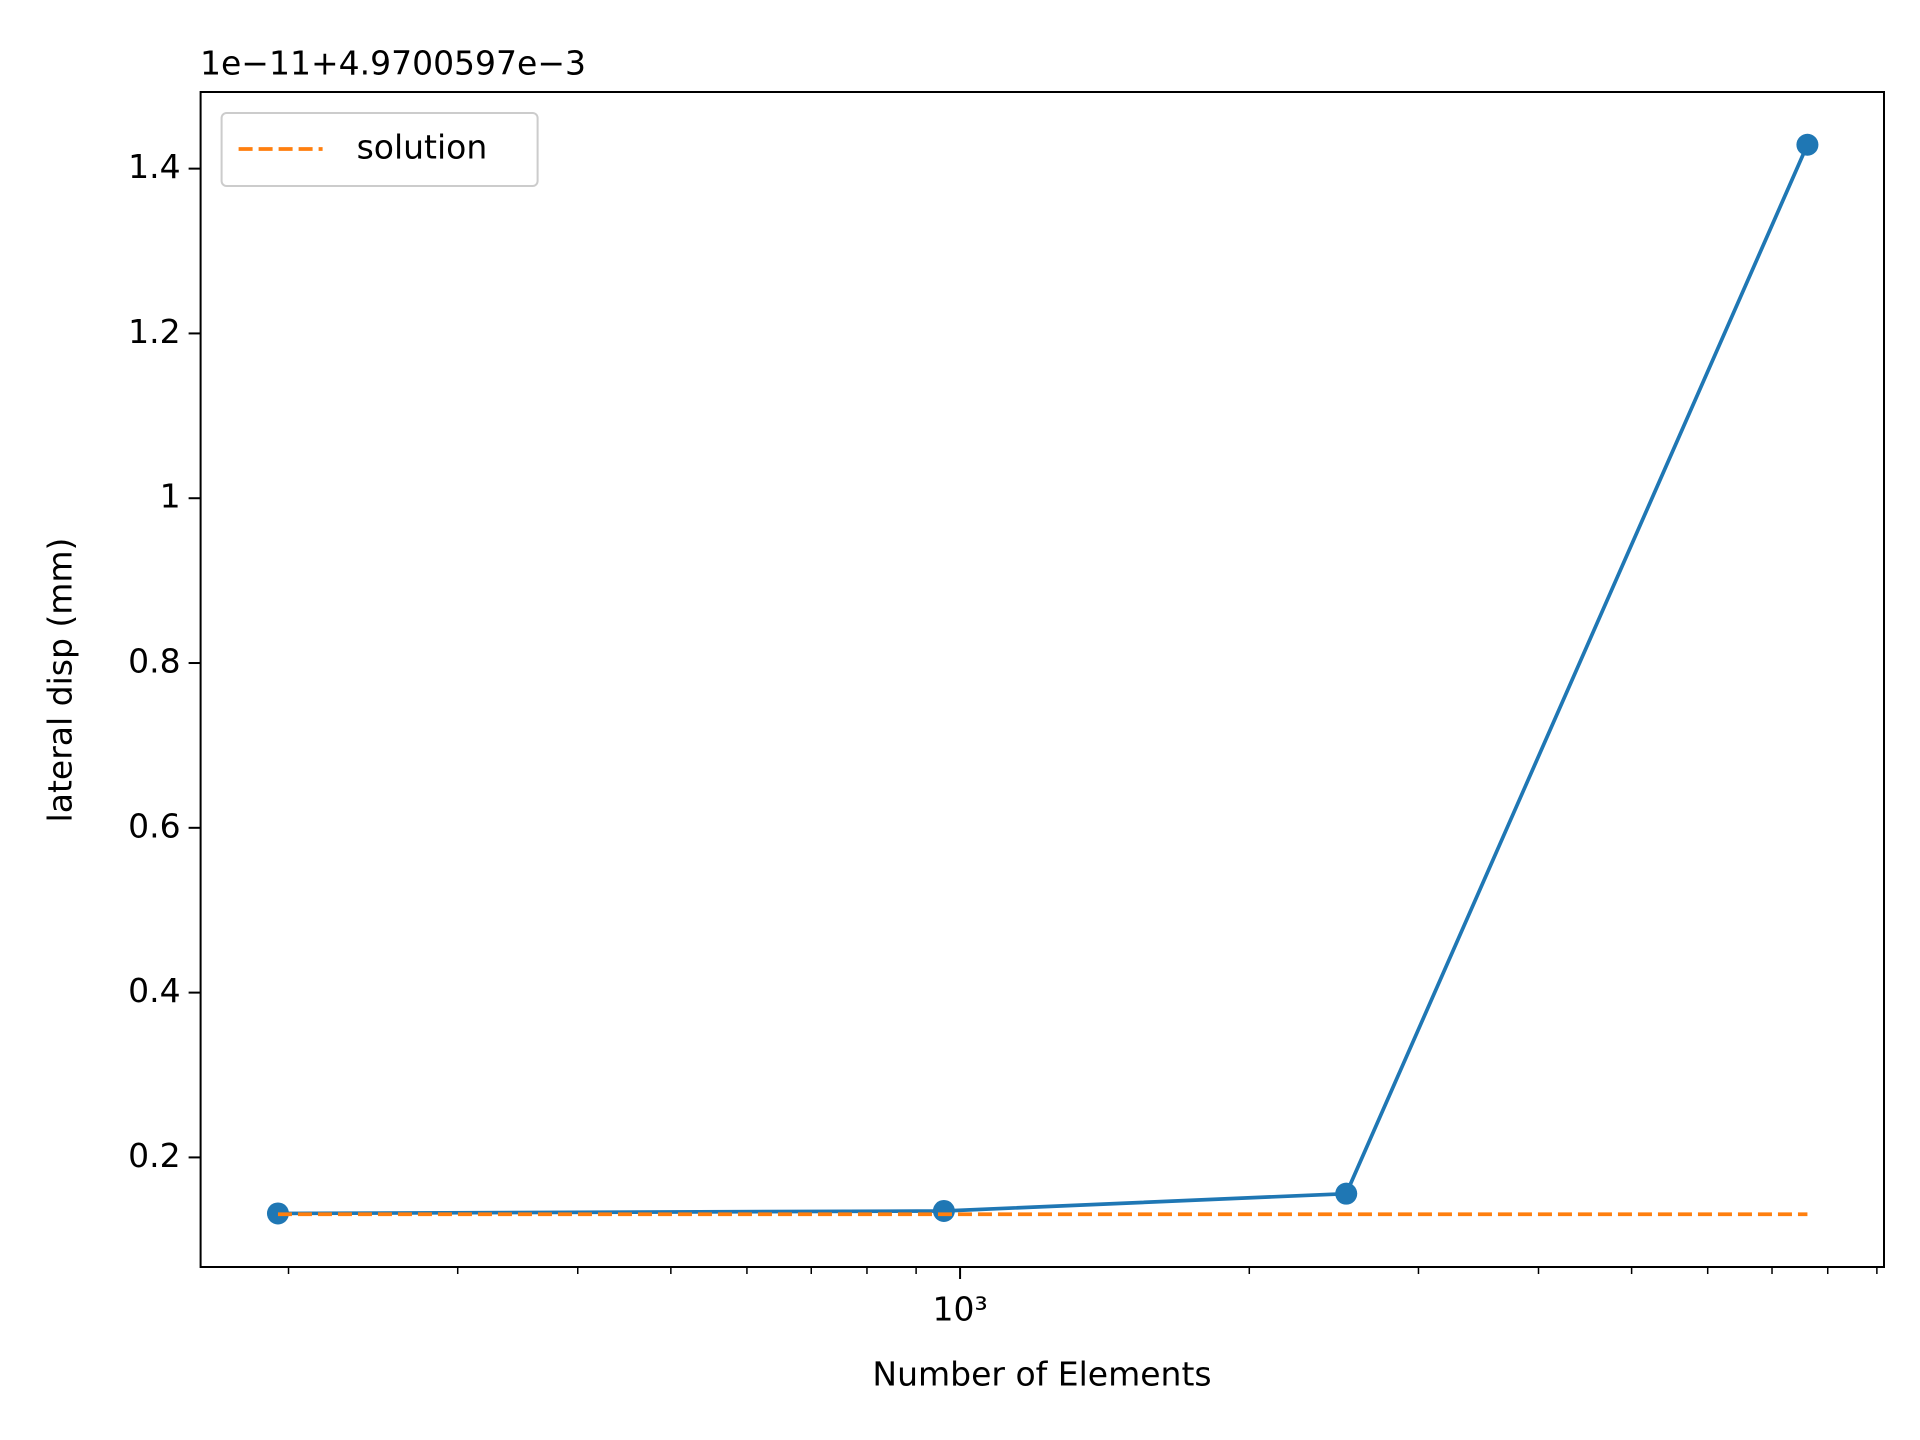 The width and height of the screenshot is (1920, 1440). Describe the element at coordinates (393, 63) in the screenshot. I see `offset-text: 1e−11+4.9700597e−3` at that location.